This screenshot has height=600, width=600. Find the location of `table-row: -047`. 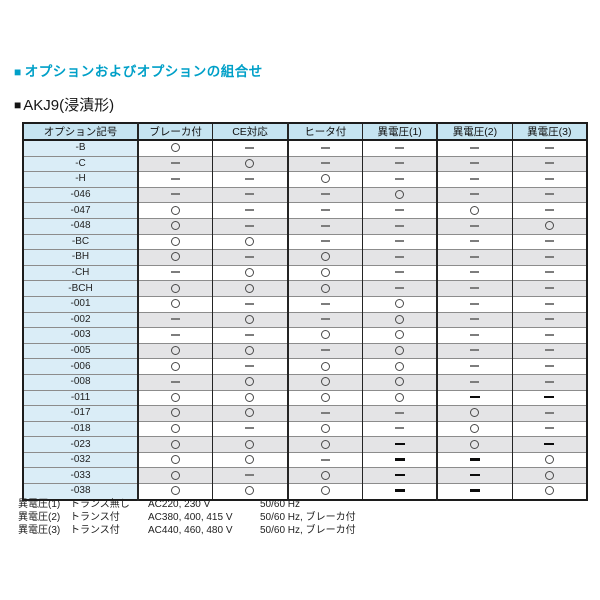

table-row: -047 is located at coordinates (305, 210).